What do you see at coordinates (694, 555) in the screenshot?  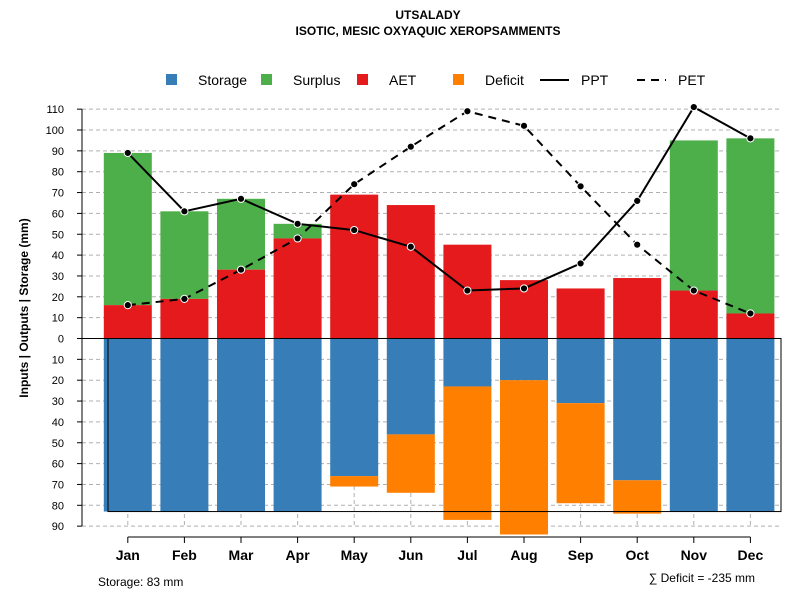 I see `x-tick-label: Nov` at bounding box center [694, 555].